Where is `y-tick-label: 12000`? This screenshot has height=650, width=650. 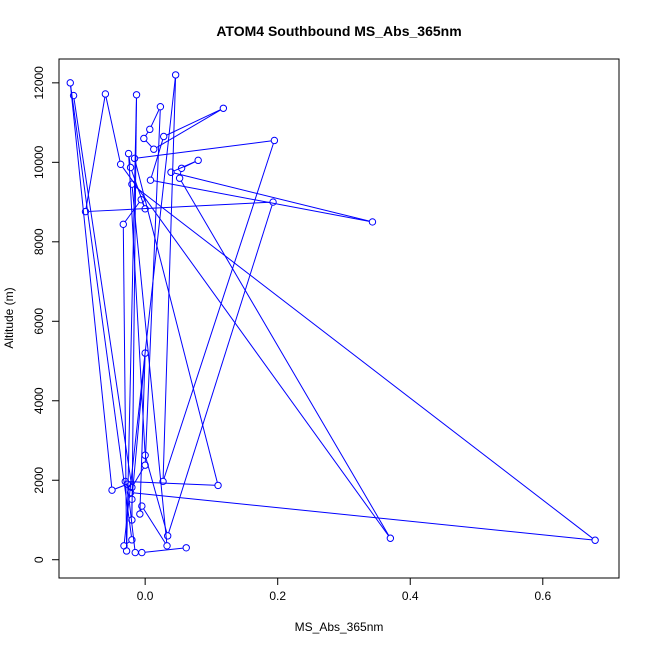
y-tick-label: 12000 is located at coordinates (39, 83).